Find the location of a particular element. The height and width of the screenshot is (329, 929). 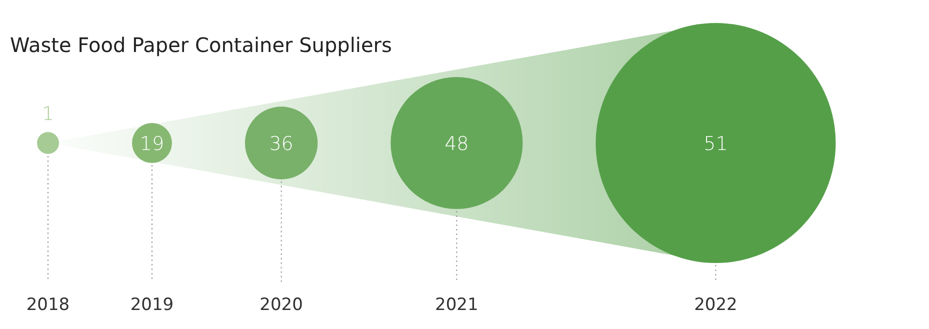

category-label: 2018 is located at coordinates (48, 305).